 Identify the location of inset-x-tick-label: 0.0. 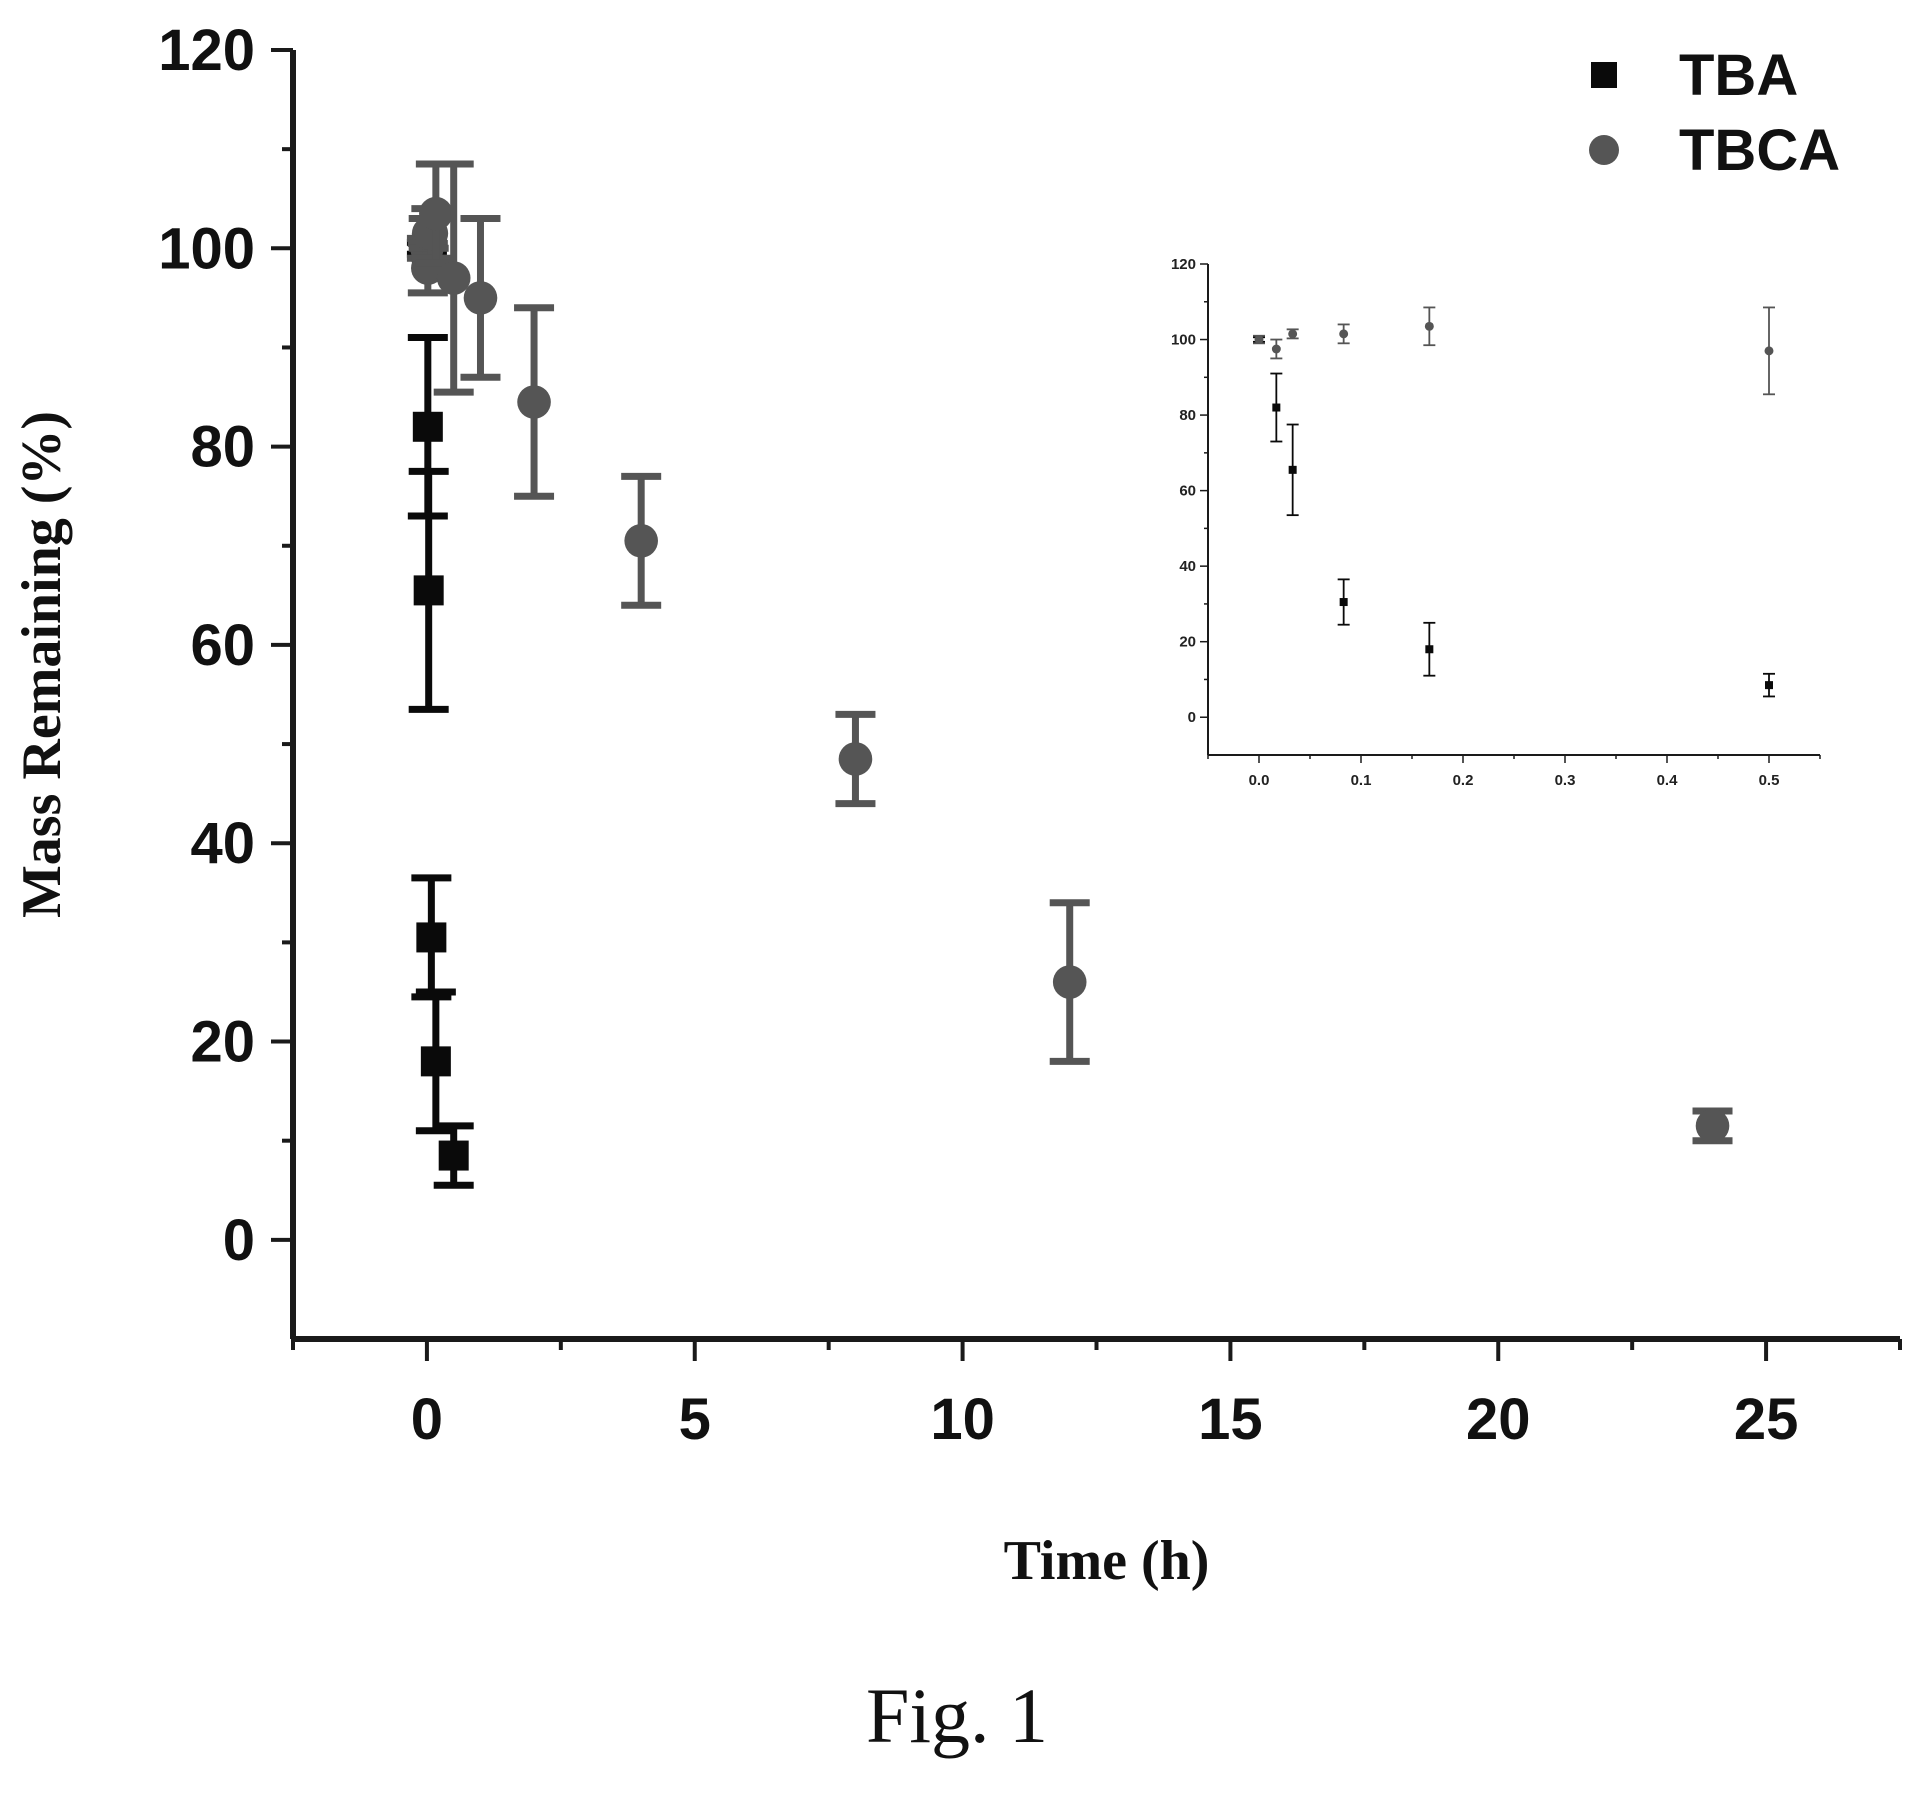
(1259, 780).